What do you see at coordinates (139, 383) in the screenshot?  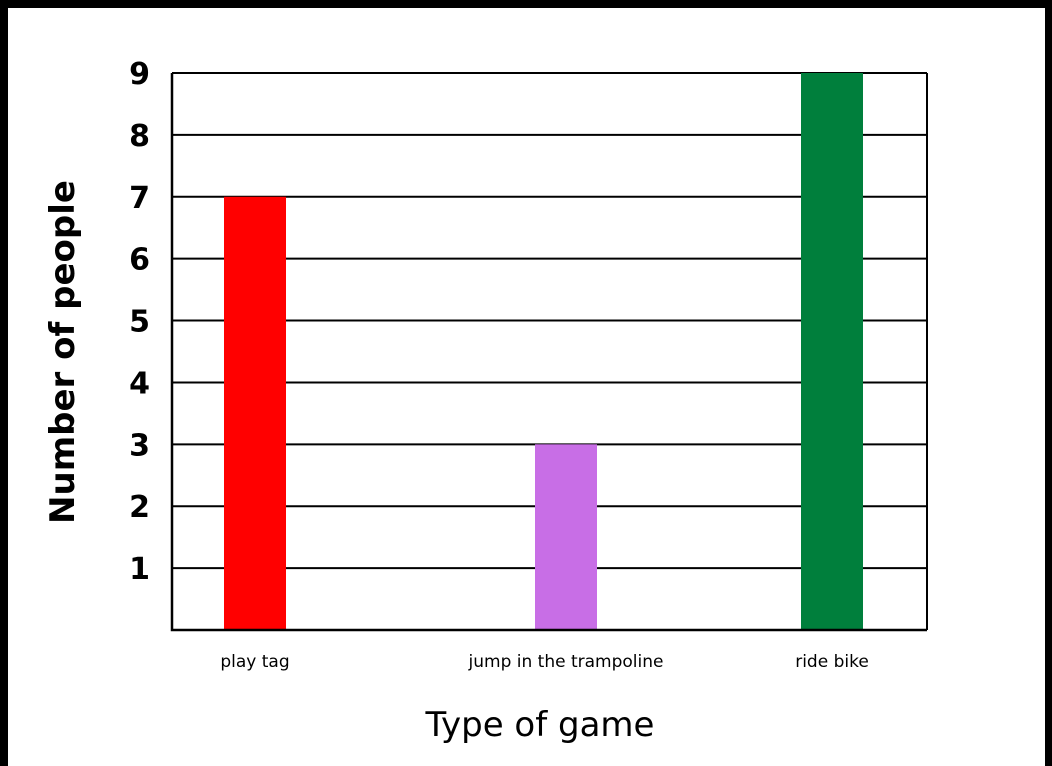 I see `y-tick-label: 4` at bounding box center [139, 383].